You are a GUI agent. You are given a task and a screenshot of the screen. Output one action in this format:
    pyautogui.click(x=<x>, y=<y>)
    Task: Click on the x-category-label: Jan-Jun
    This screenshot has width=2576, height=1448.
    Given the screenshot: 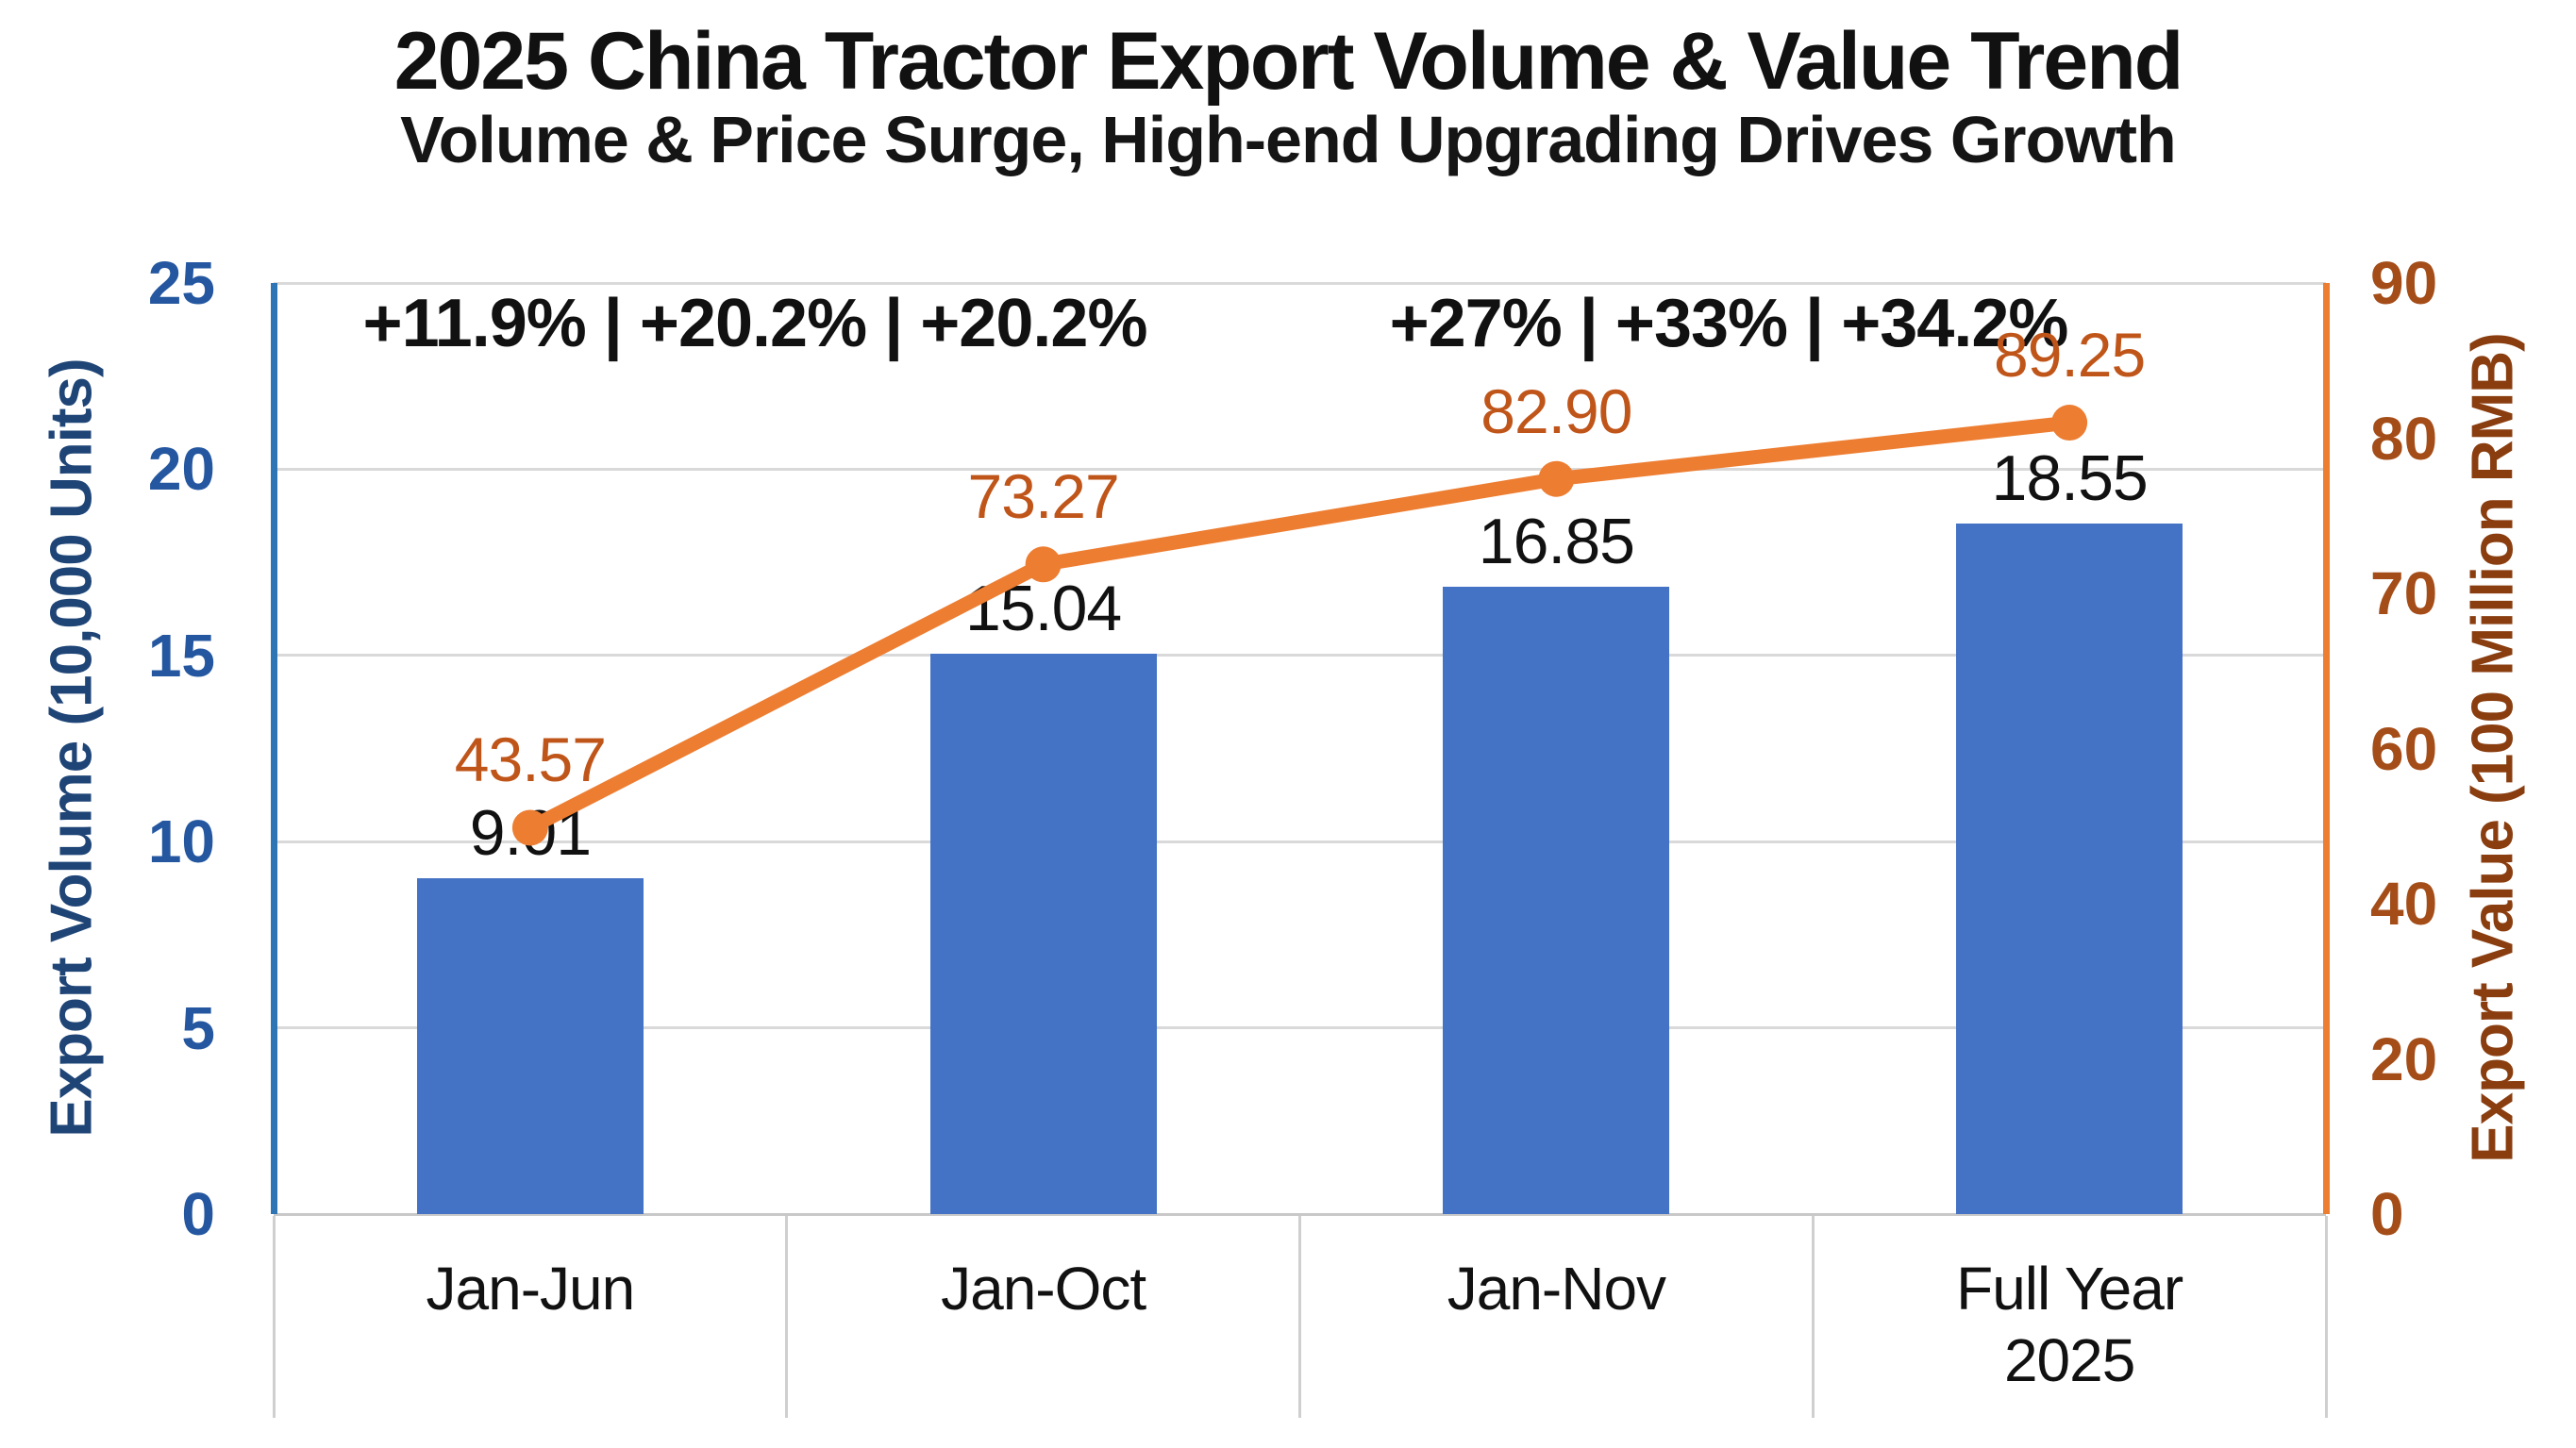 What is the action you would take?
    pyautogui.click(x=531, y=1289)
    